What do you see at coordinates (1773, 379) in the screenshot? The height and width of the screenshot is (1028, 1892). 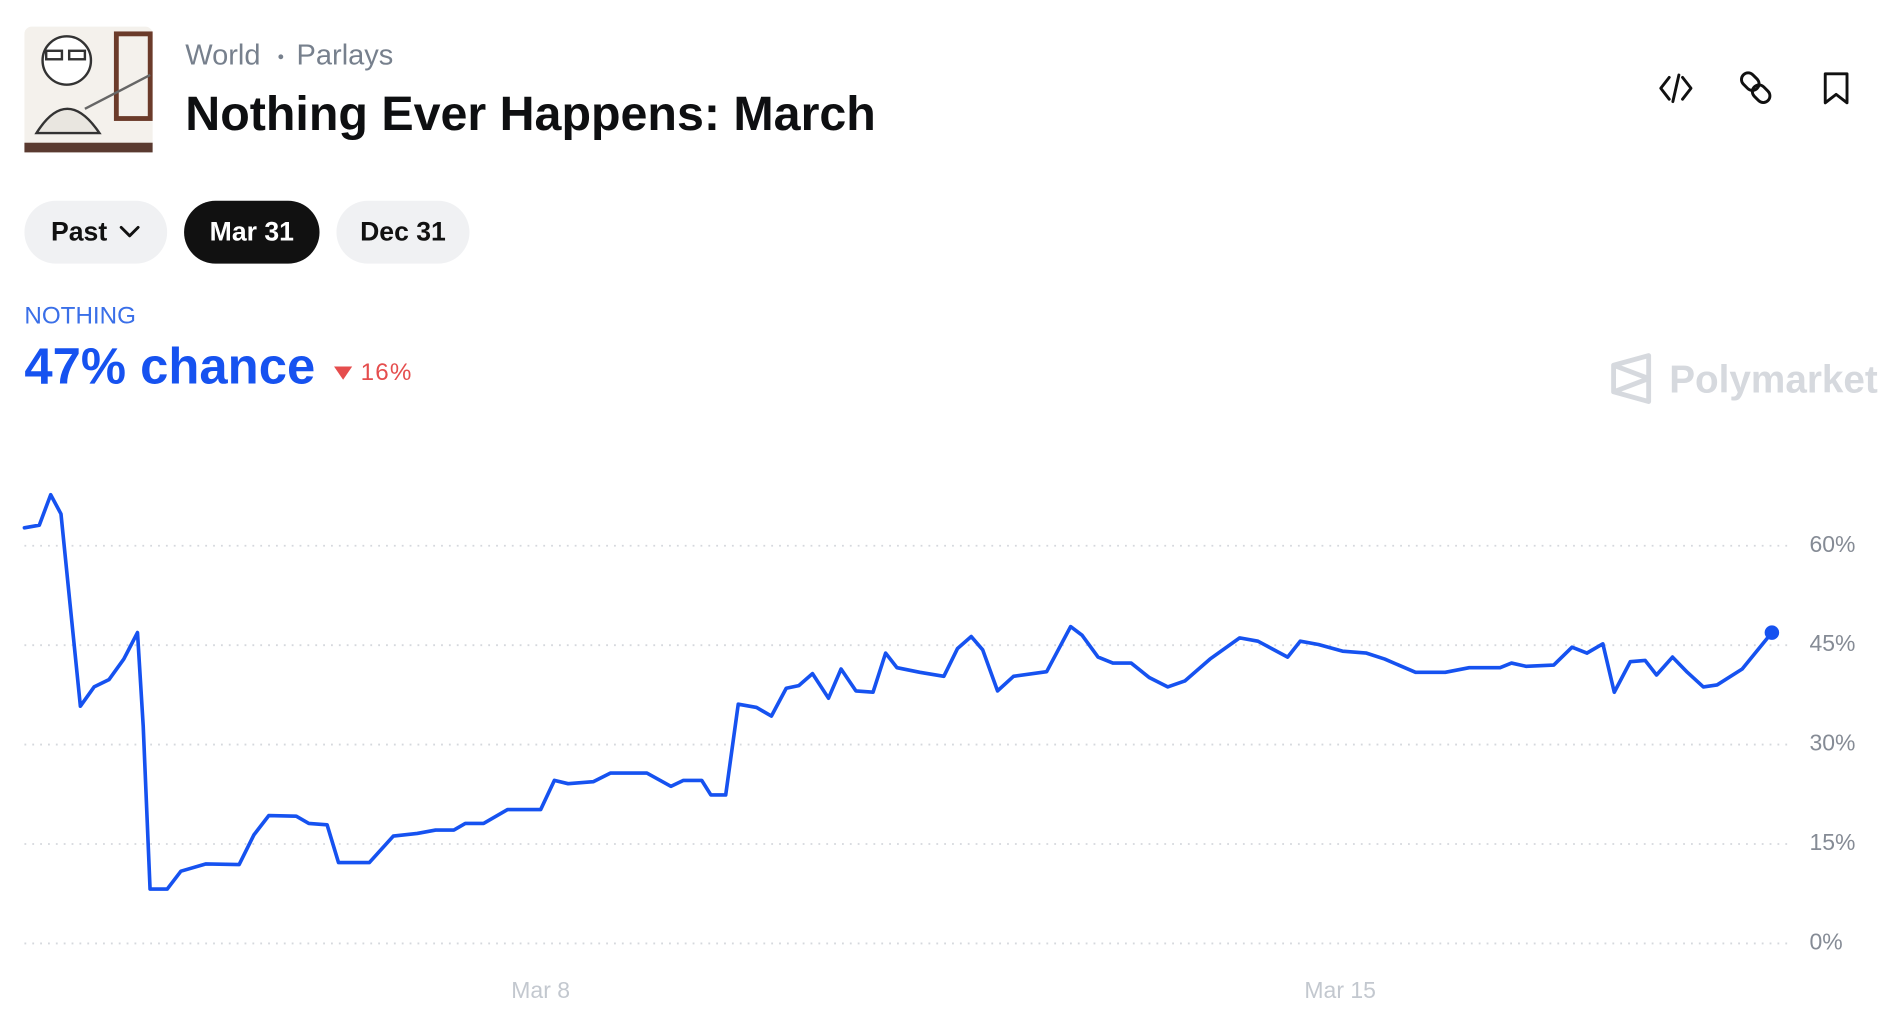 I see `brand-name: Polymarket` at bounding box center [1773, 379].